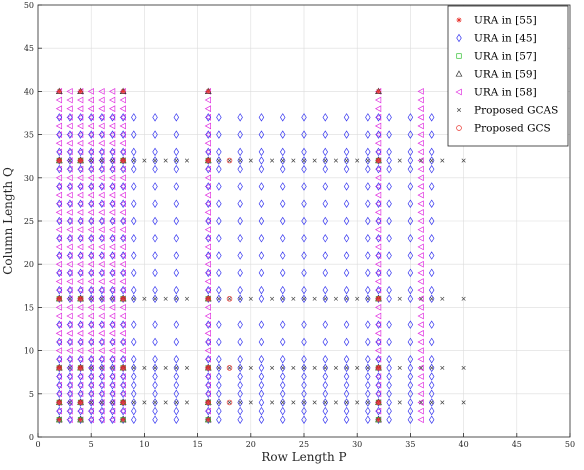  Describe the element at coordinates (512, 129) in the screenshot. I see `legend-label-proposed-gcs: Proposed GCS` at that location.